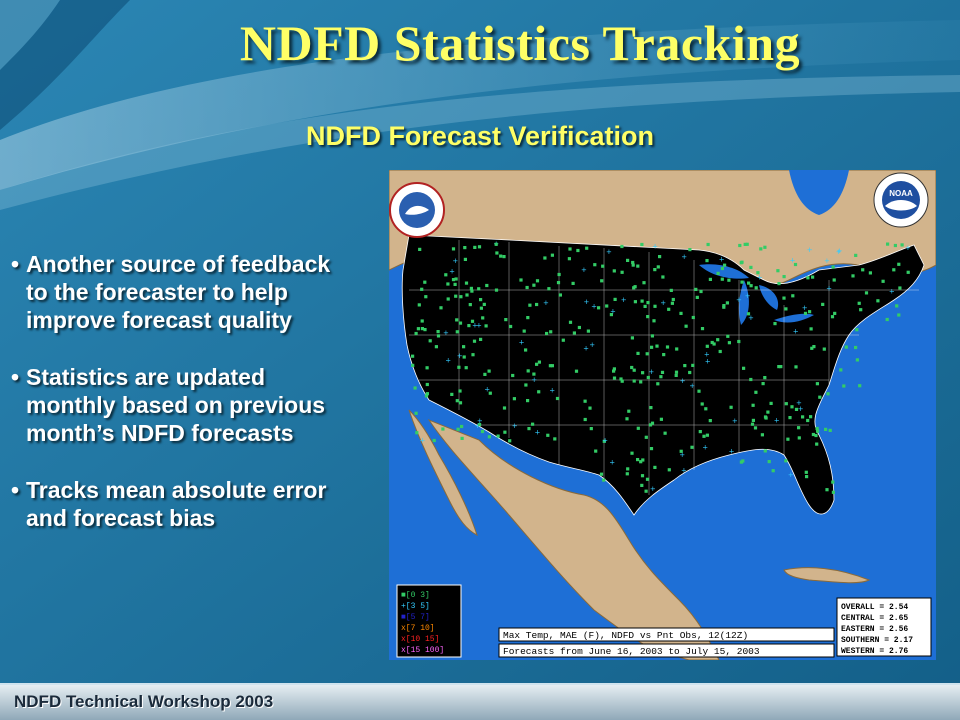 Image resolution: width=960 pixels, height=720 pixels. What do you see at coordinates (769, 297) in the screenshot?
I see `lake-huron` at bounding box center [769, 297].